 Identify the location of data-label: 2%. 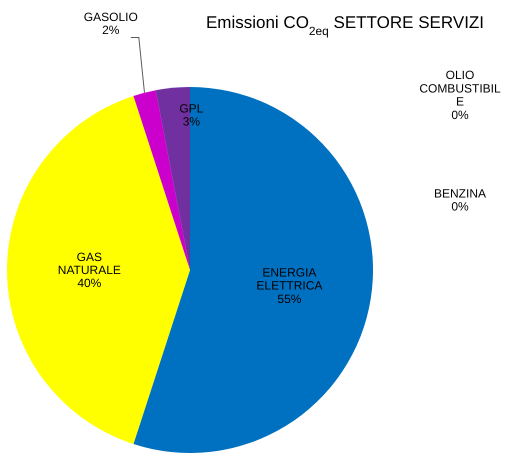
(111, 30).